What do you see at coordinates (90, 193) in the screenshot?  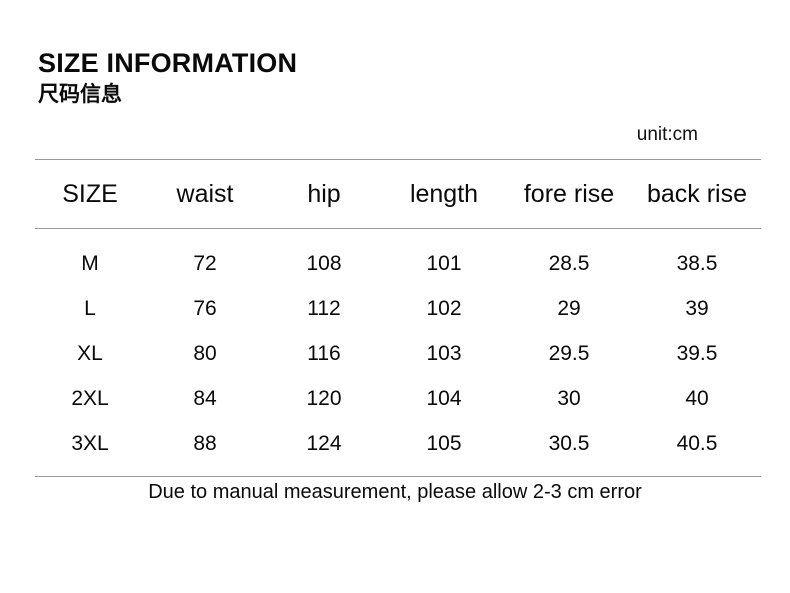 I see `column-header-size: SIZE` at bounding box center [90, 193].